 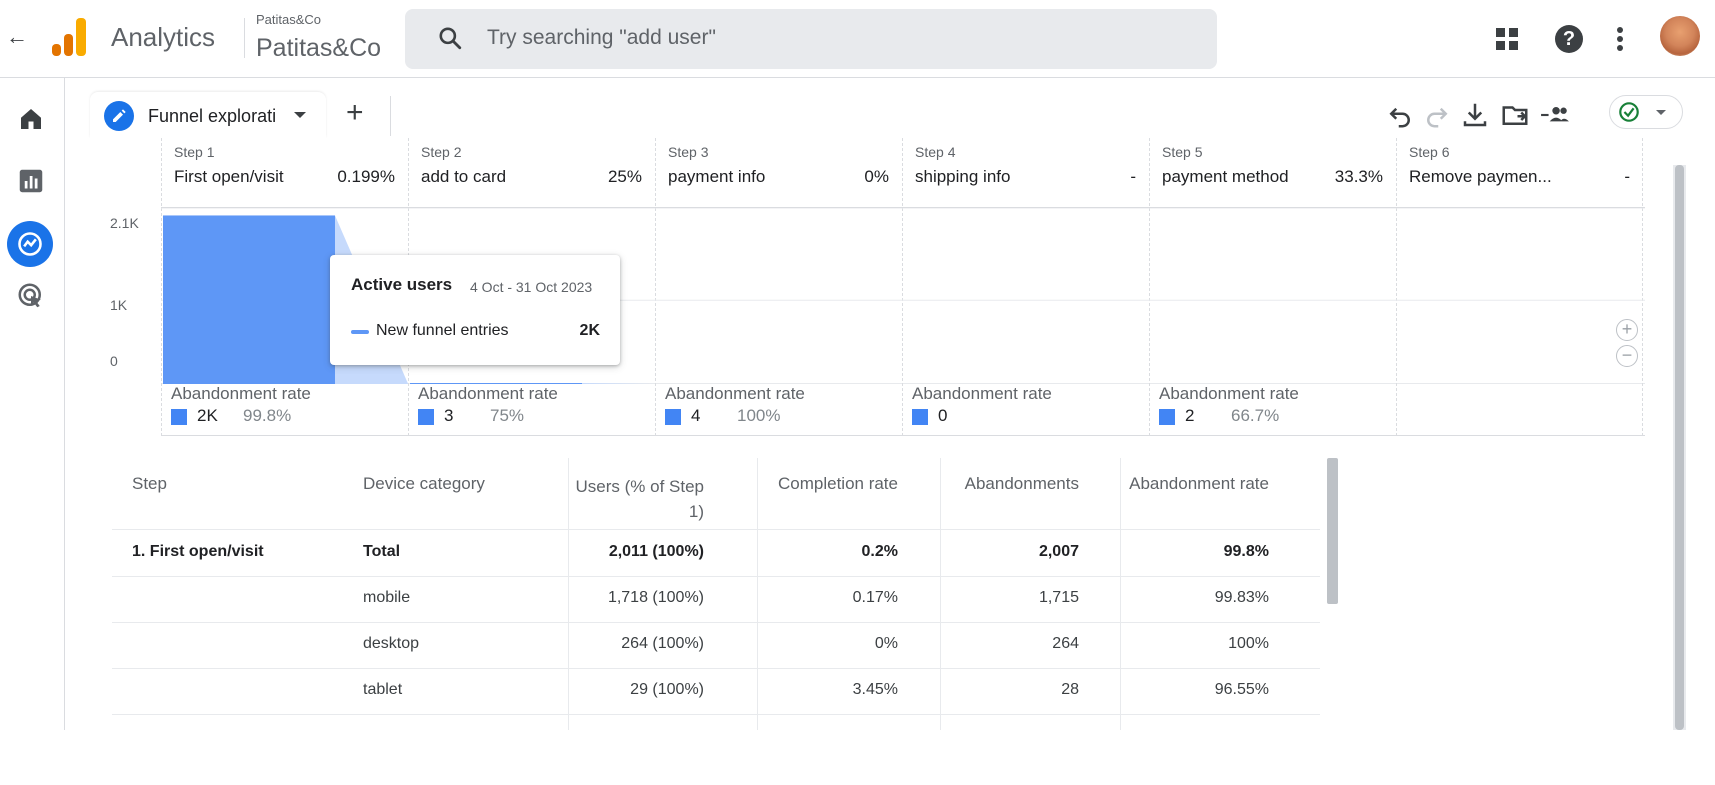 What do you see at coordinates (1646, 112) in the screenshot?
I see `status-dropdown` at bounding box center [1646, 112].